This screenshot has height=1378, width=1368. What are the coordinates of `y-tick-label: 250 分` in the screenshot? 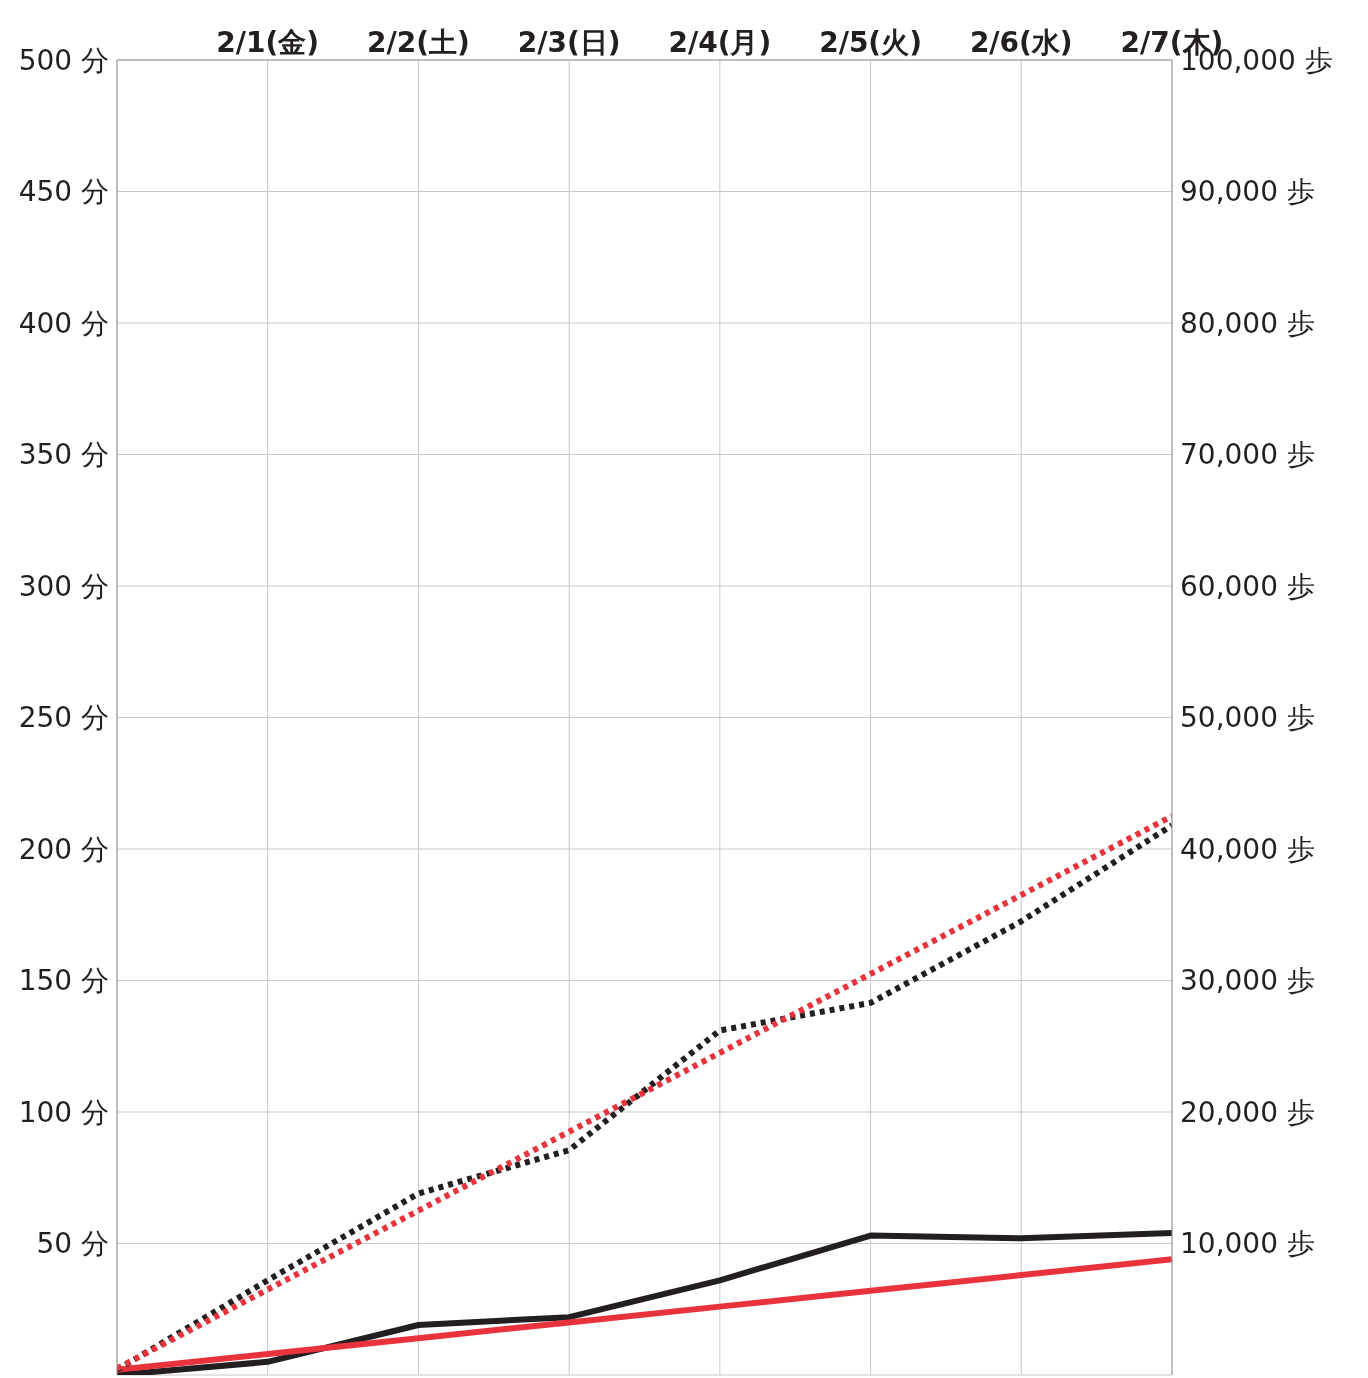 It's located at (63, 718).